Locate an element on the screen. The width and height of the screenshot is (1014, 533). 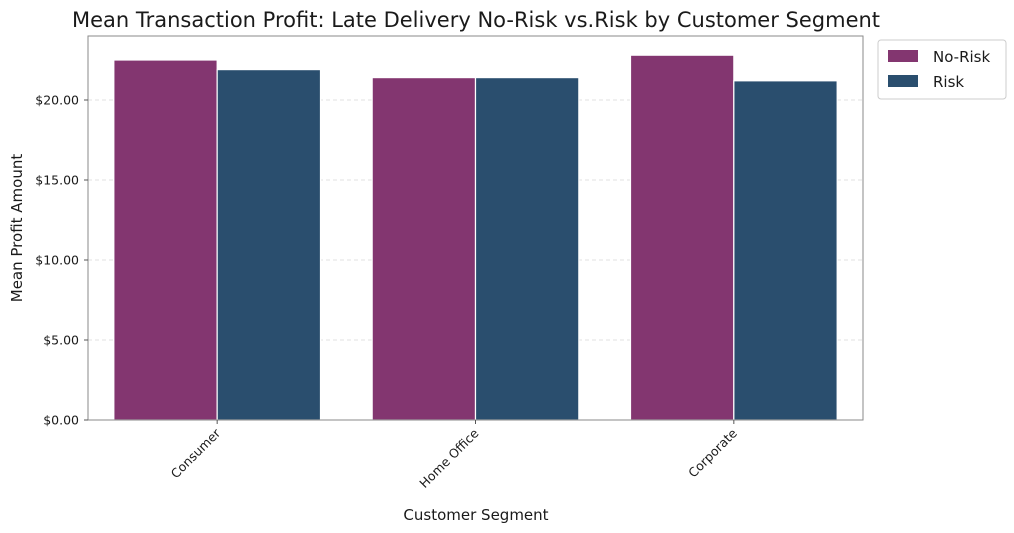
y-tick-label: $20.00 is located at coordinates (57, 100).